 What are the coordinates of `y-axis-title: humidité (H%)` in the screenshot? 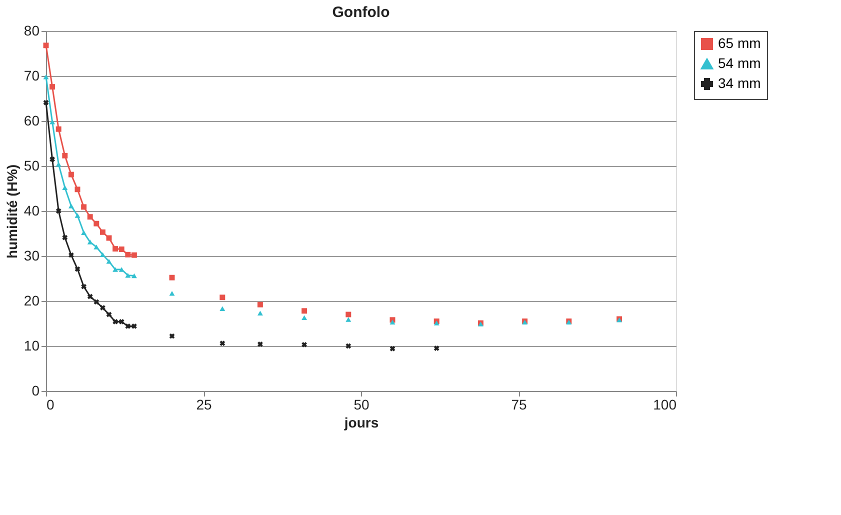 It's located at (12, 211).